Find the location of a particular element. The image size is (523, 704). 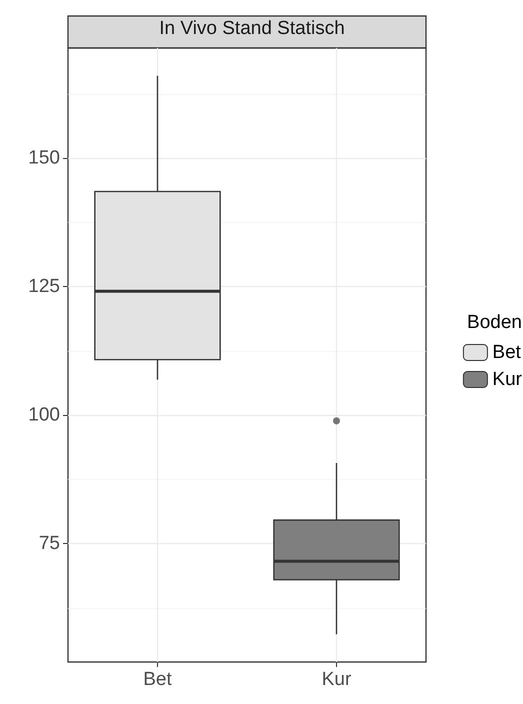

y-tick-label: 125 is located at coordinates (44, 287).